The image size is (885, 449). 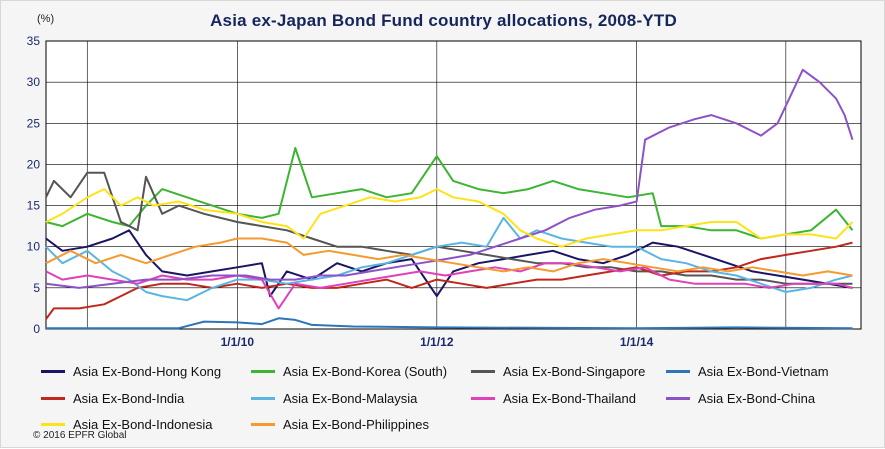 I want to click on legend-label: Asia Ex-Bond-Philippines, so click(x=356, y=424).